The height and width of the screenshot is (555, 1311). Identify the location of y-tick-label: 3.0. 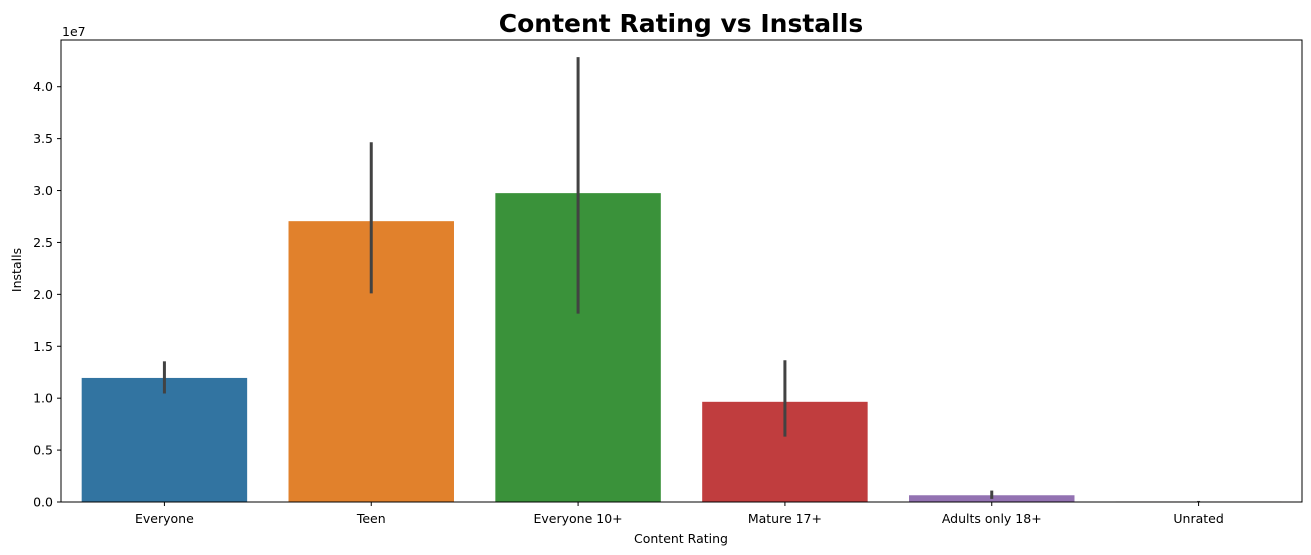
(43, 190).